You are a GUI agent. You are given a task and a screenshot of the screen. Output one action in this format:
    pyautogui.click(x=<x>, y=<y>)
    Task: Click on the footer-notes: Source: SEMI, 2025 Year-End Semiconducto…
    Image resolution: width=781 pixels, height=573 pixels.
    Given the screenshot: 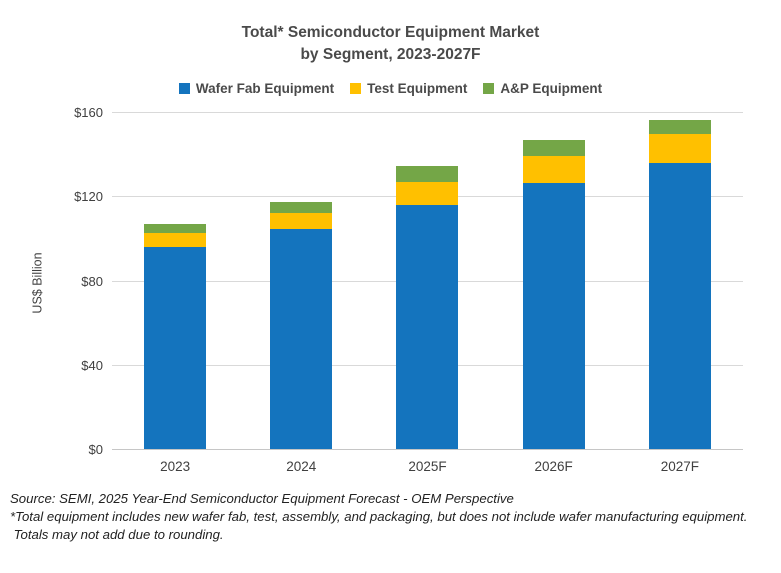 What is the action you would take?
    pyautogui.click(x=394, y=516)
    